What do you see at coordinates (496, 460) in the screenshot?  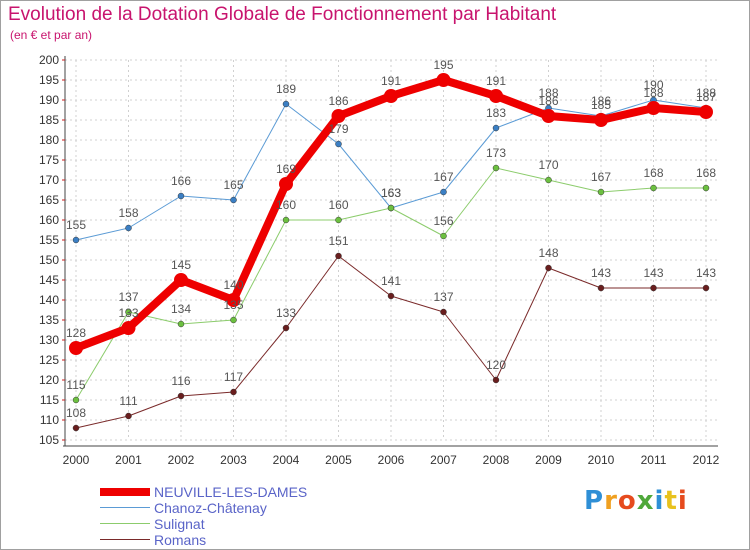 I see `x-tick-label: 2008` at bounding box center [496, 460].